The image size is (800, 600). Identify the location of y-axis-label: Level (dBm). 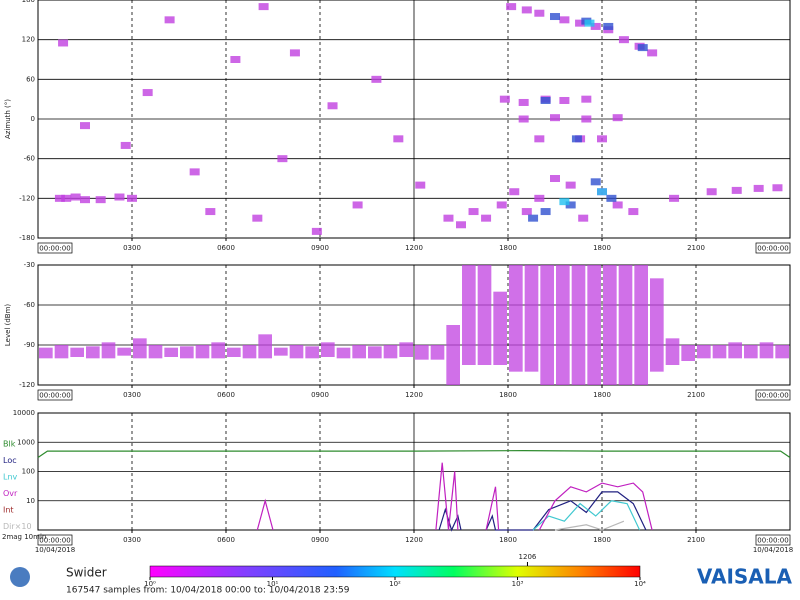
(8, 325).